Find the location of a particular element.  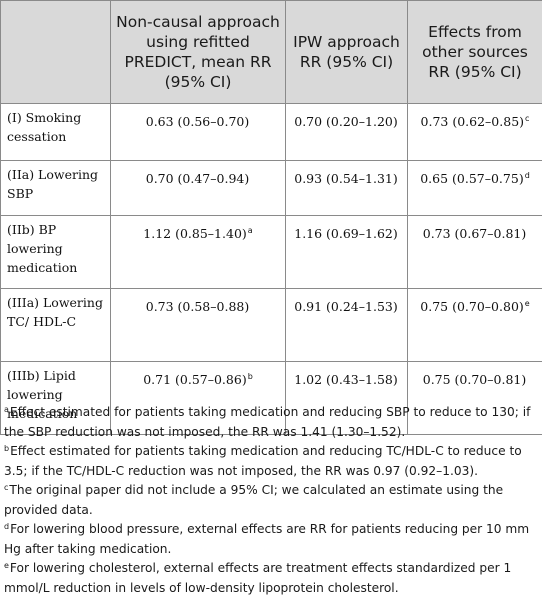

footnote-mark: c is located at coordinates (527, 118).